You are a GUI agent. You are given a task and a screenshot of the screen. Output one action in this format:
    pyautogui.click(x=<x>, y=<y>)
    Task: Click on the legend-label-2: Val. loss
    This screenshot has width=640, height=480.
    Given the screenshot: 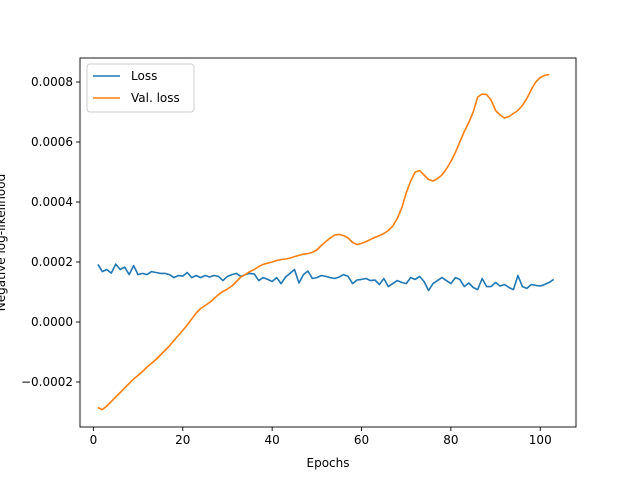 What is the action you would take?
    pyautogui.click(x=155, y=98)
    